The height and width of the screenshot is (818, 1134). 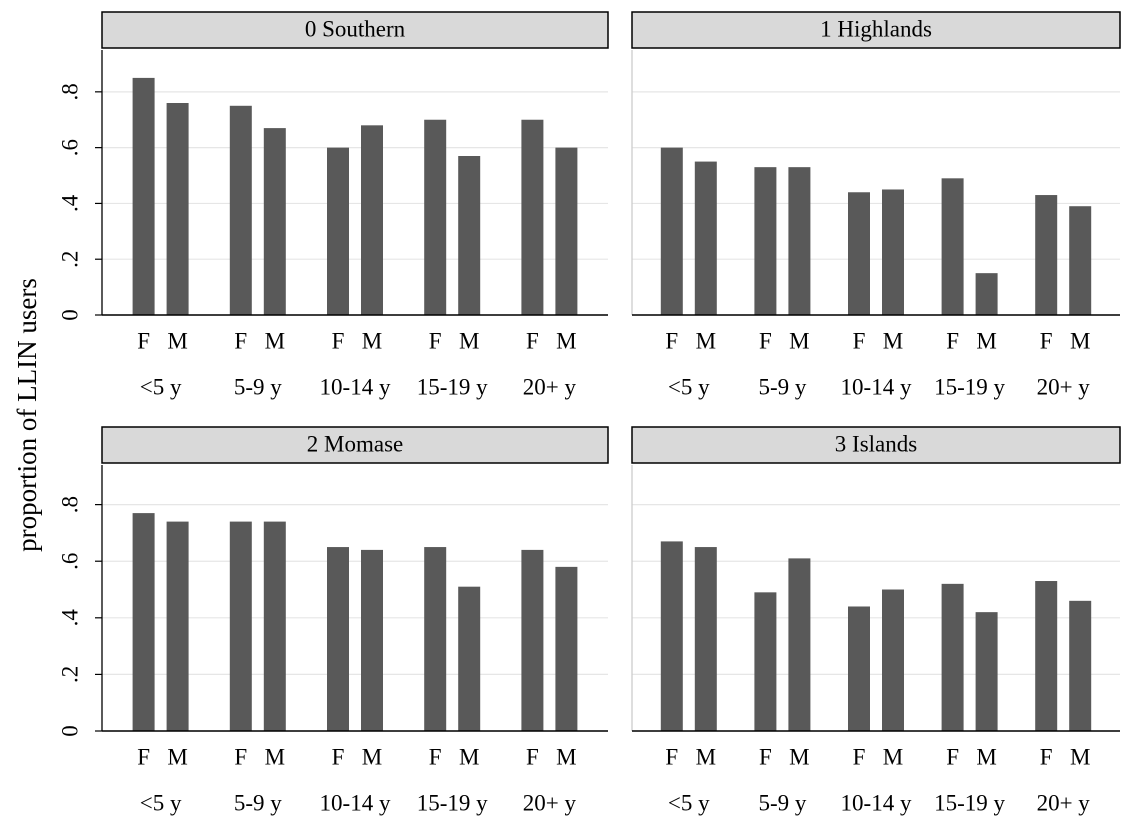 I want to click on panel-title: 1 Highlands, so click(x=876, y=28).